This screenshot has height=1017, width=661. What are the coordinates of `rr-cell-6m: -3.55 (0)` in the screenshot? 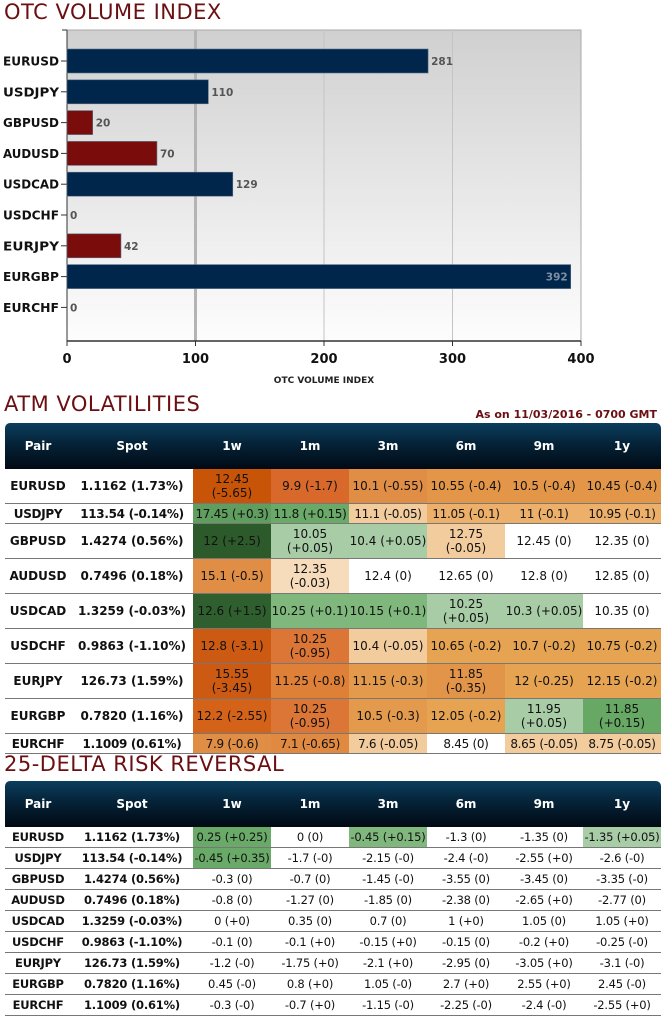 It's located at (466, 879).